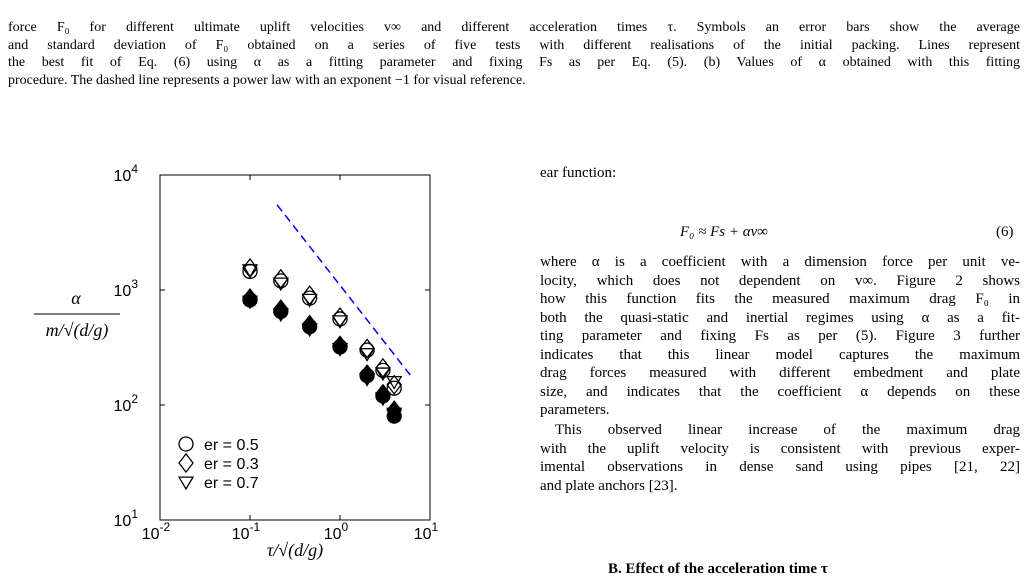  I want to click on x-tick-label-exponent: 0, so click(345, 527).